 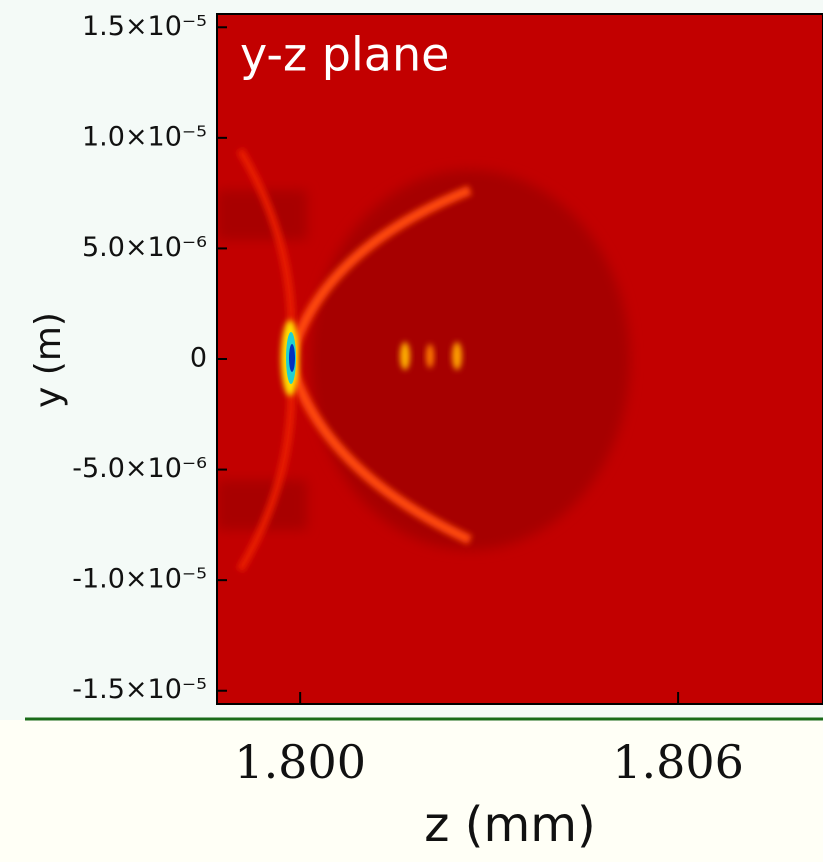 I want to click on x-tick-label: 1.800, so click(x=300, y=762).